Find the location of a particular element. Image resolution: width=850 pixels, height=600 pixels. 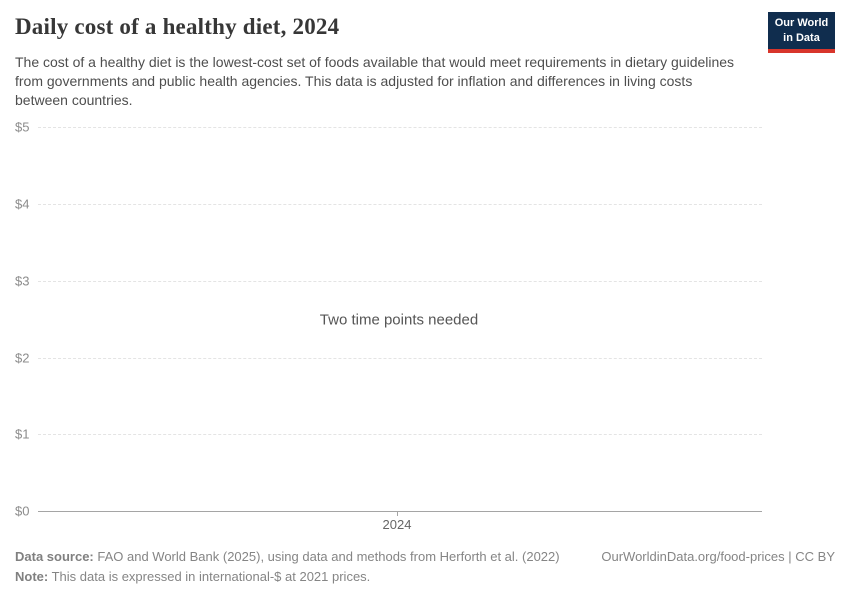

y-axis-tick-label: $4 is located at coordinates (22, 204).